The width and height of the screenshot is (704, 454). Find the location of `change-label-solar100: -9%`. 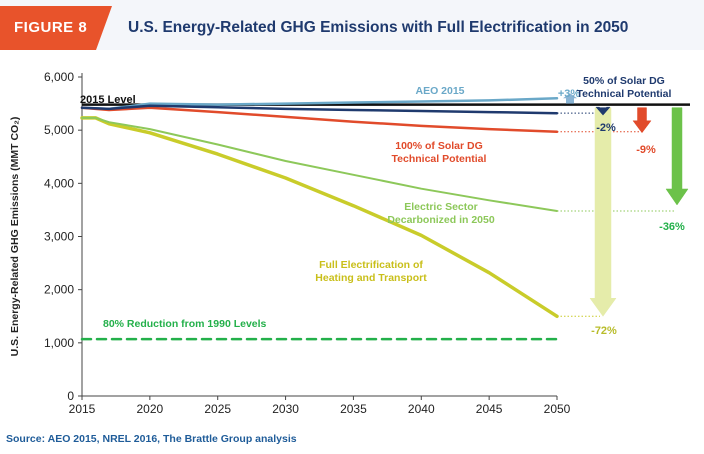

change-label-solar100: -9% is located at coordinates (646, 150).